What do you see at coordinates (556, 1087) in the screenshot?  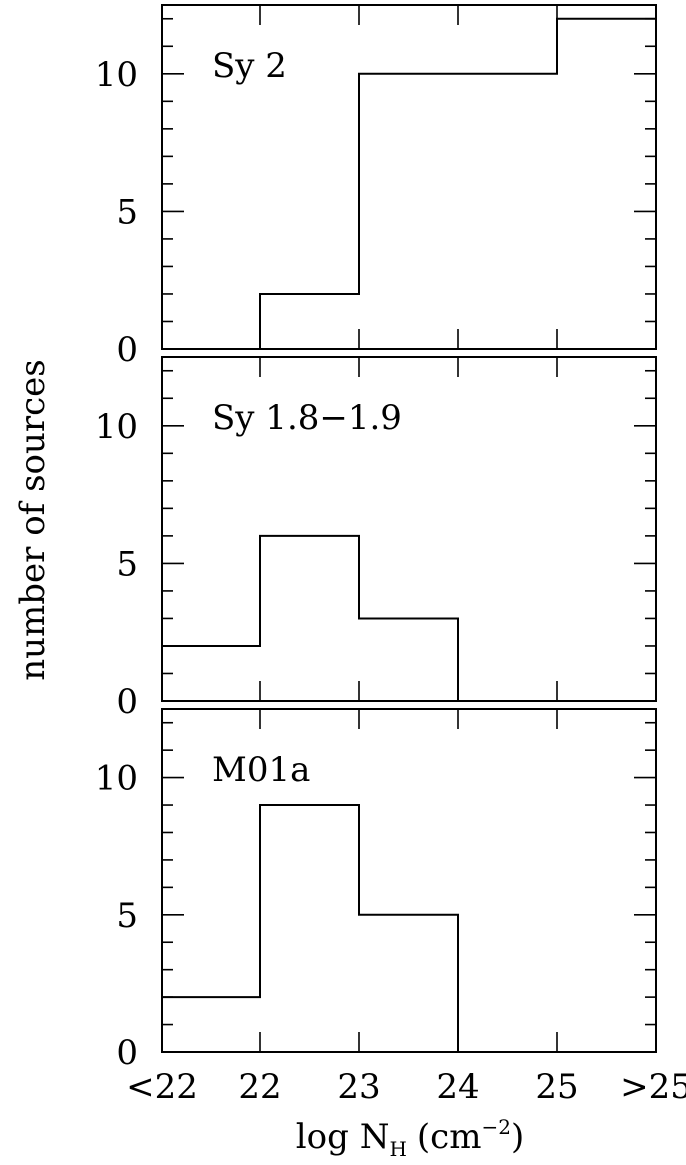 I see `x-tick-label: 25` at bounding box center [556, 1087].